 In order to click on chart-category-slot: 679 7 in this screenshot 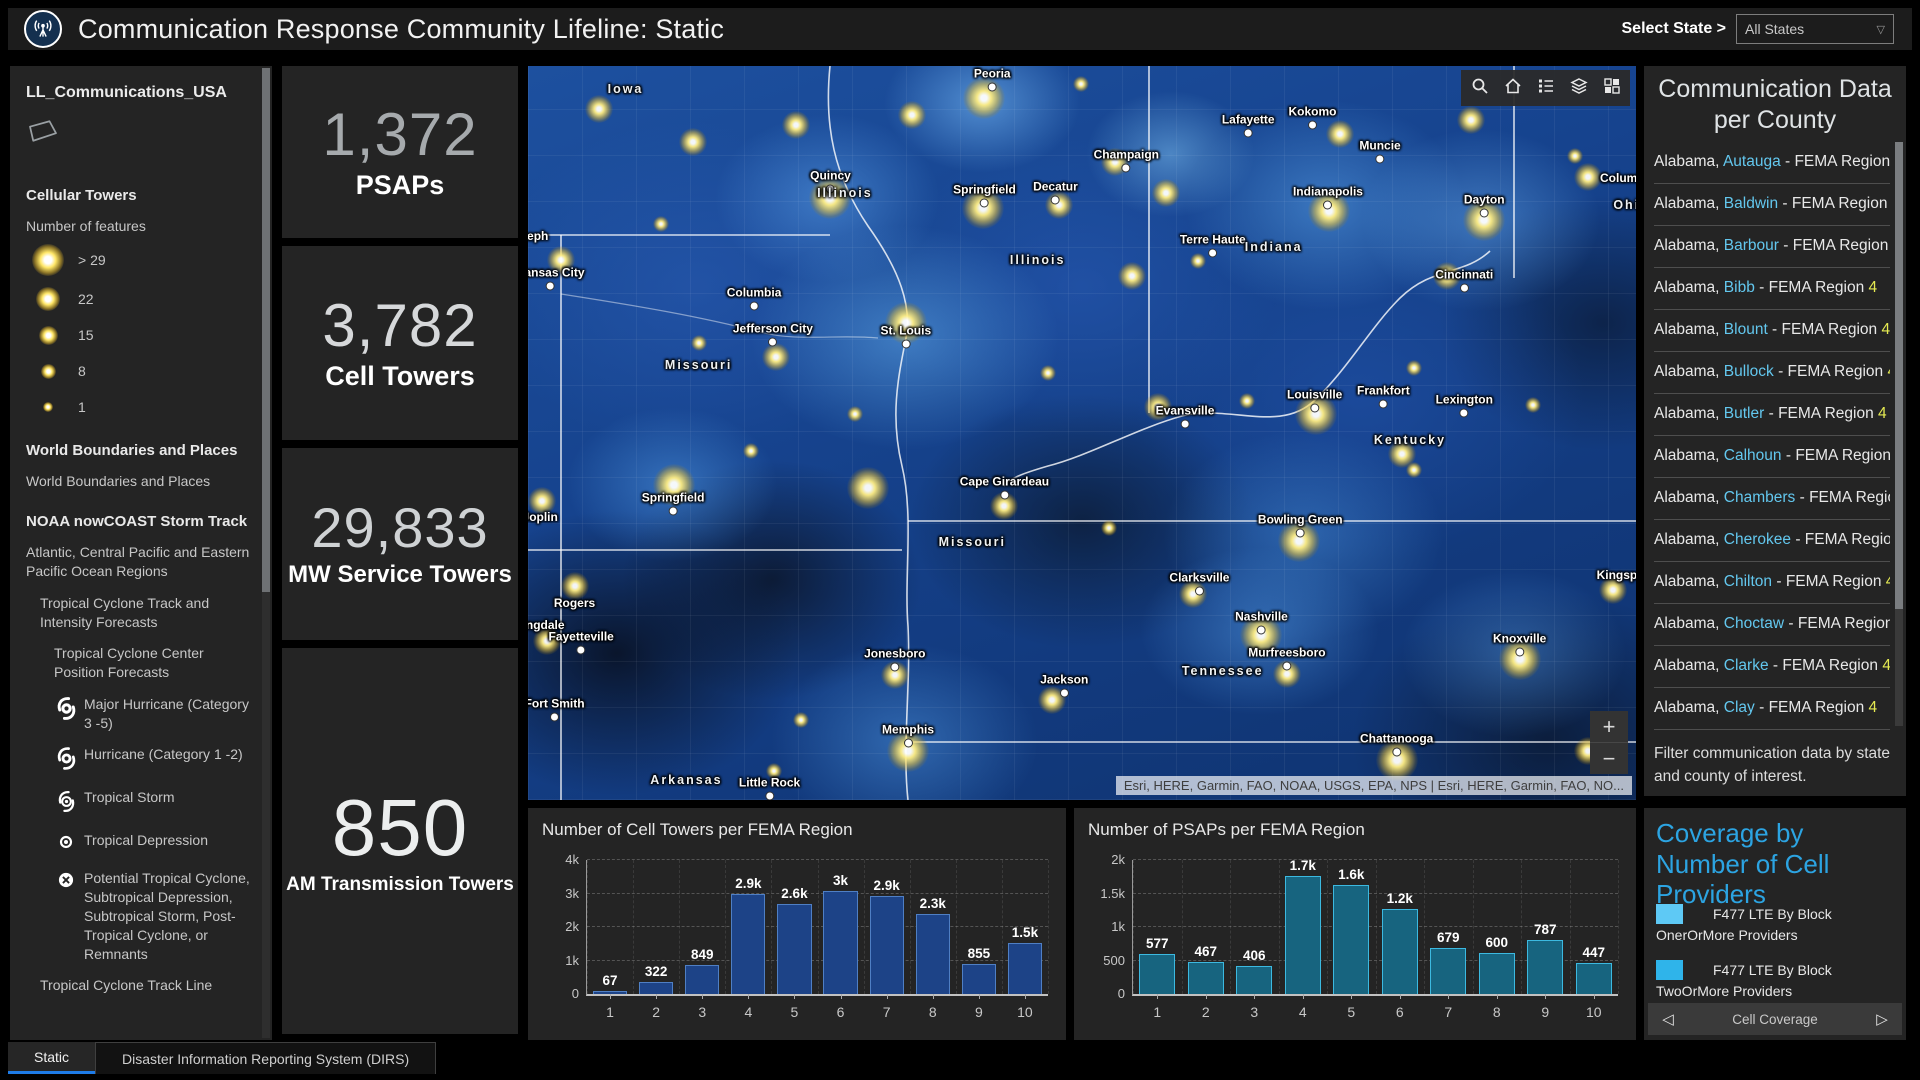, I will do `click(1448, 940)`.